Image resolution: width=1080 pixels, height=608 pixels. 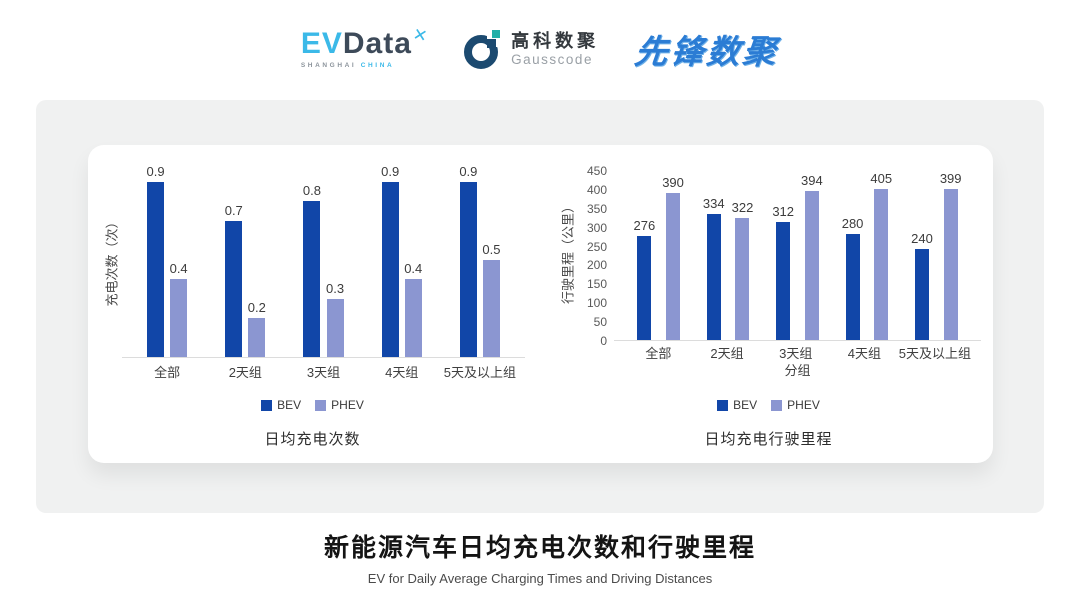 I want to click on bar-value-label: 405, so click(x=881, y=178).